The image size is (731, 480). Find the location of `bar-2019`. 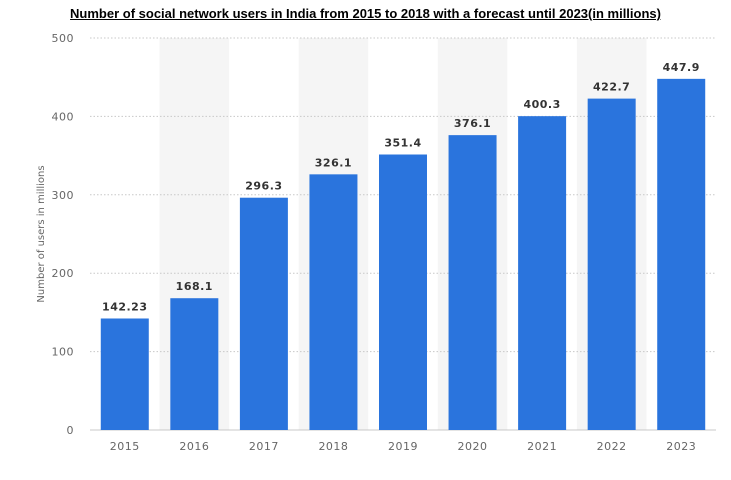

bar-2019 is located at coordinates (403, 292).